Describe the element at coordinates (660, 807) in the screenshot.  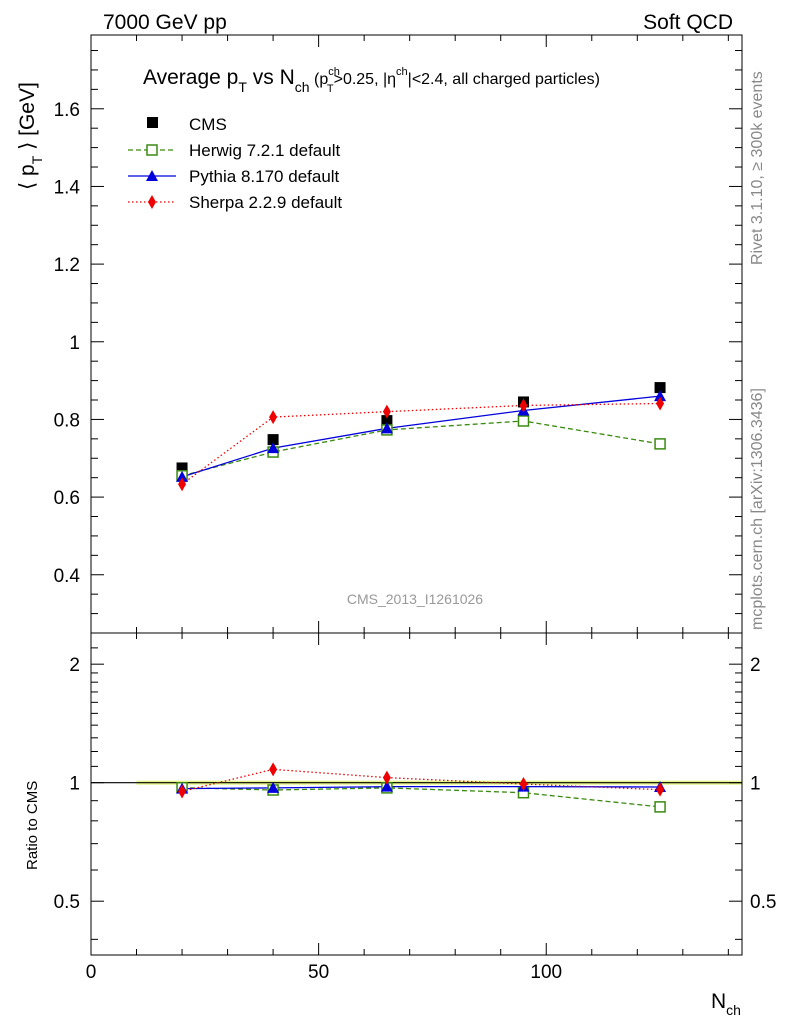
I see `ratio-point-herwig` at that location.